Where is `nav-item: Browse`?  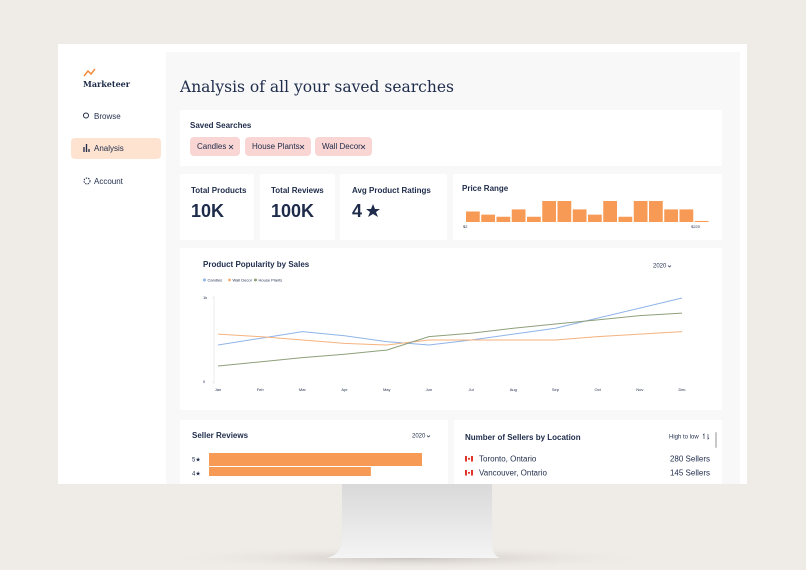 nav-item: Browse is located at coordinates (107, 116).